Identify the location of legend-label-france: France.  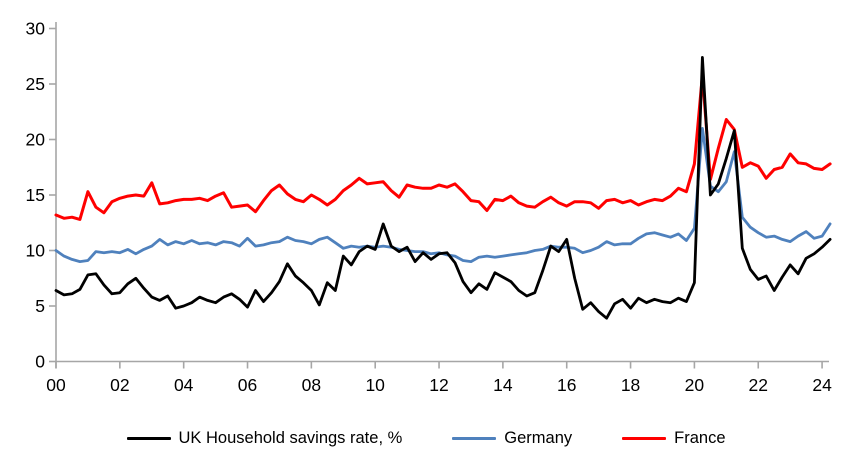
(700, 438).